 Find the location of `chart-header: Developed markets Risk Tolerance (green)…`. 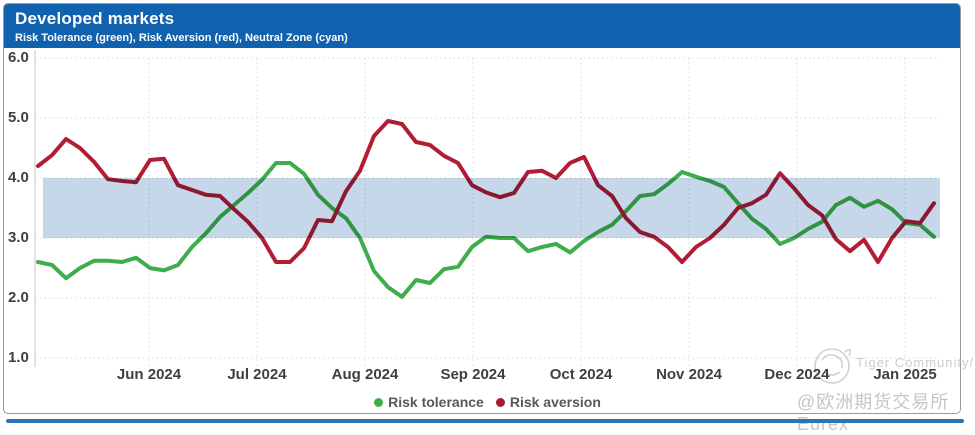

chart-header: Developed markets Risk Tolerance (green)… is located at coordinates (482, 26).